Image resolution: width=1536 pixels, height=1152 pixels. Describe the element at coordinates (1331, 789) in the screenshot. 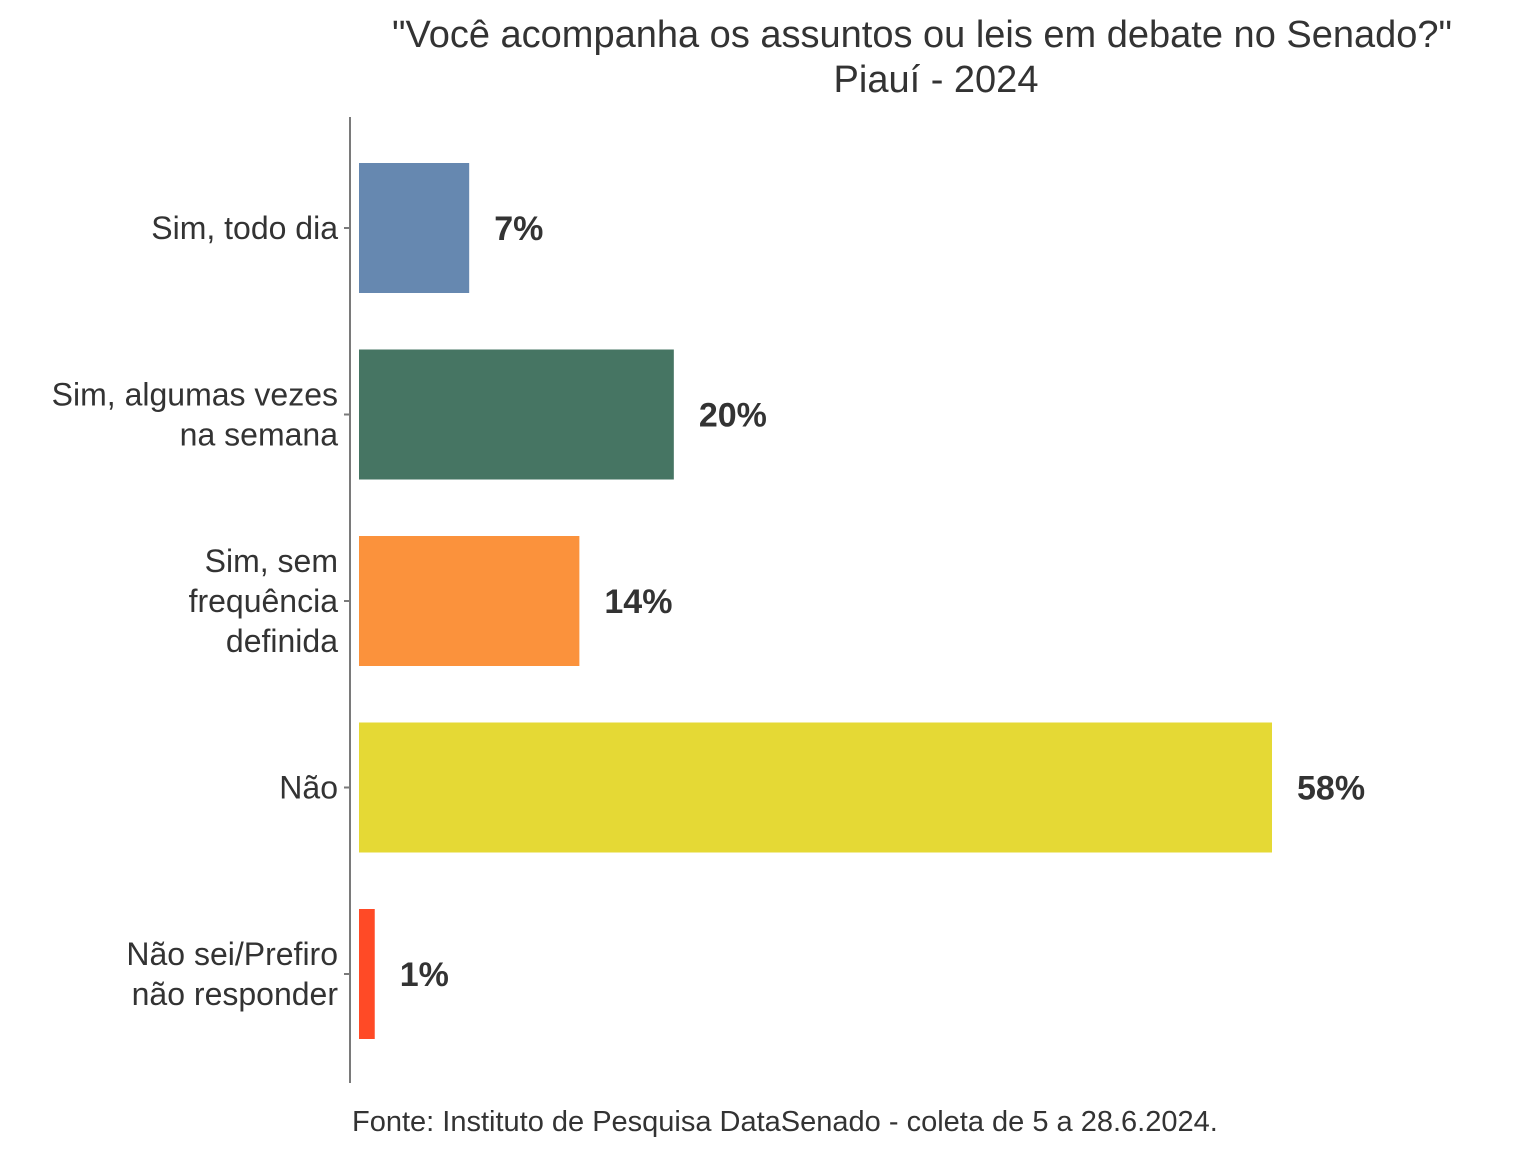

I see `value-label: 58%` at that location.